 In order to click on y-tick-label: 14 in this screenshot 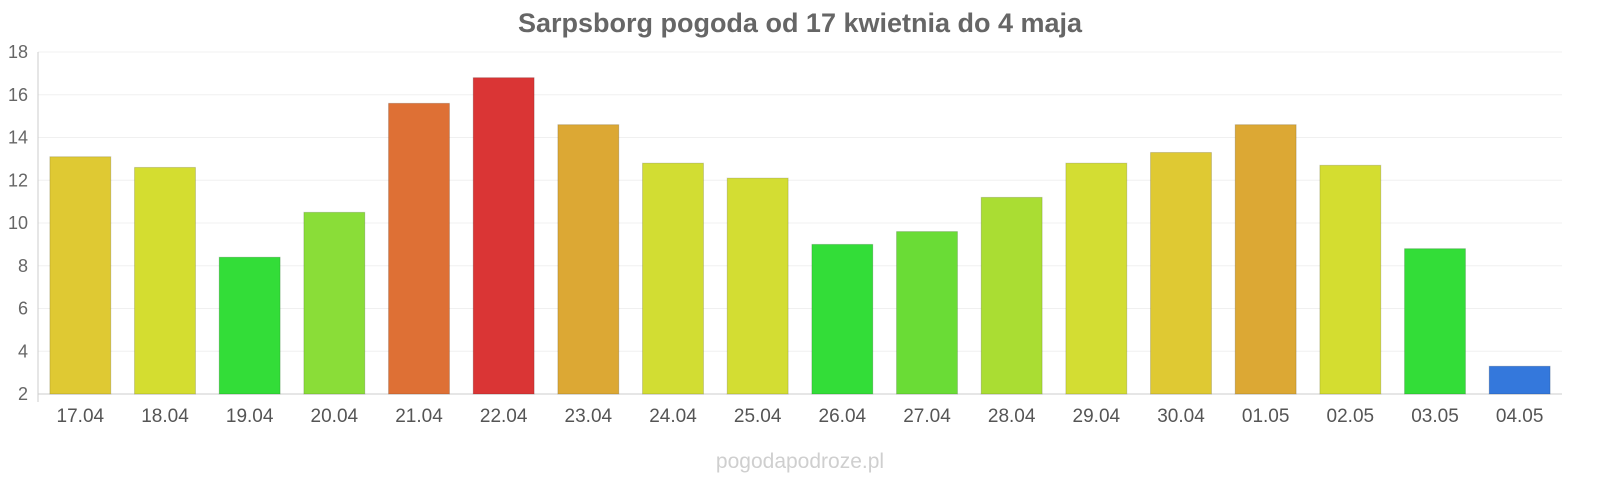, I will do `click(18, 138)`.